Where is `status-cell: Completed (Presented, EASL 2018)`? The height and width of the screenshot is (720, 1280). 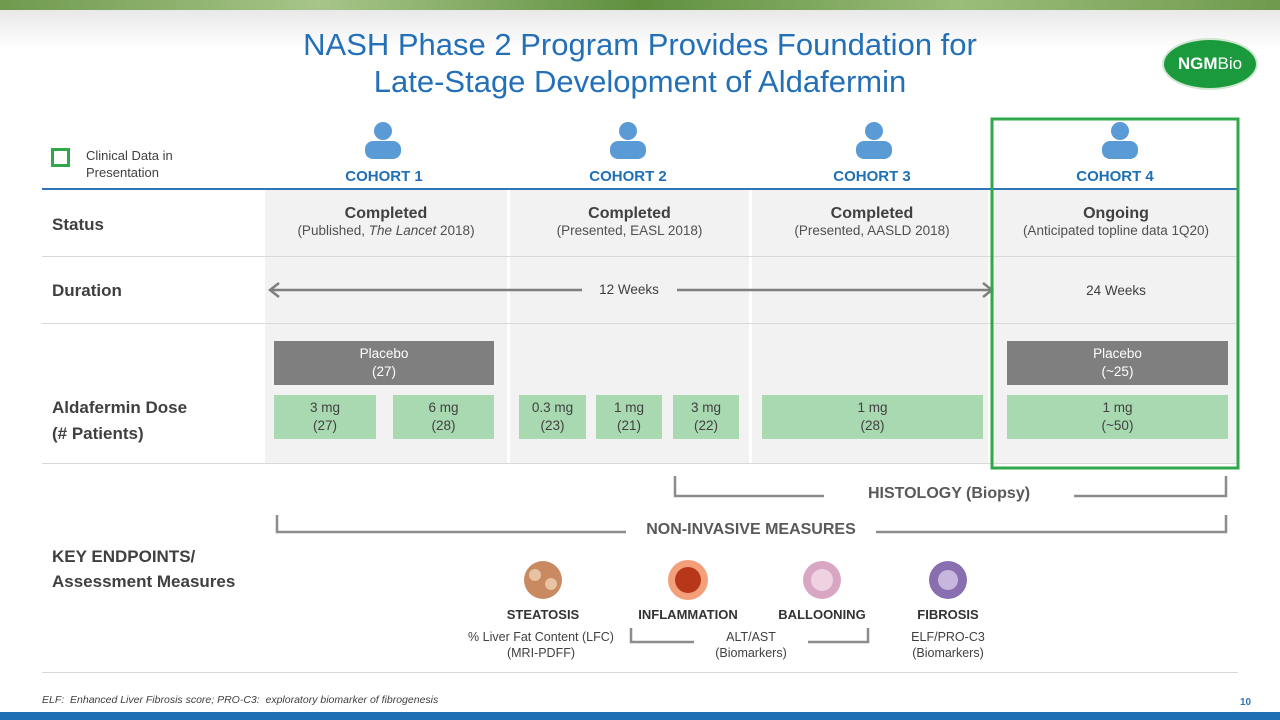 status-cell: Completed (Presented, EASL 2018) is located at coordinates (629, 221).